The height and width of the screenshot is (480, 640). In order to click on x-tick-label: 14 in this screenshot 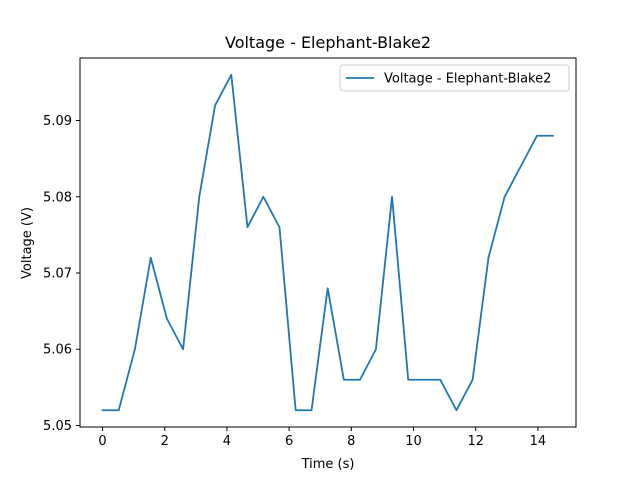, I will do `click(538, 441)`.